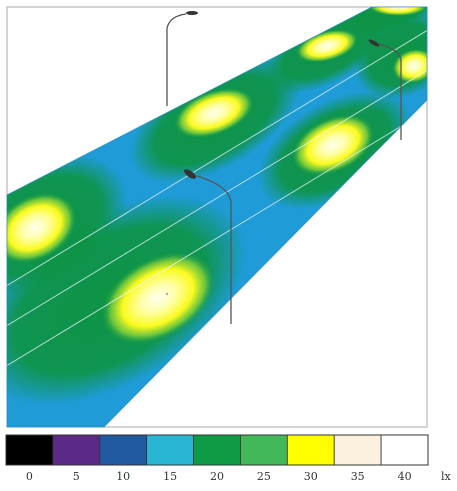  I want to click on legend-frame, so click(217, 450).